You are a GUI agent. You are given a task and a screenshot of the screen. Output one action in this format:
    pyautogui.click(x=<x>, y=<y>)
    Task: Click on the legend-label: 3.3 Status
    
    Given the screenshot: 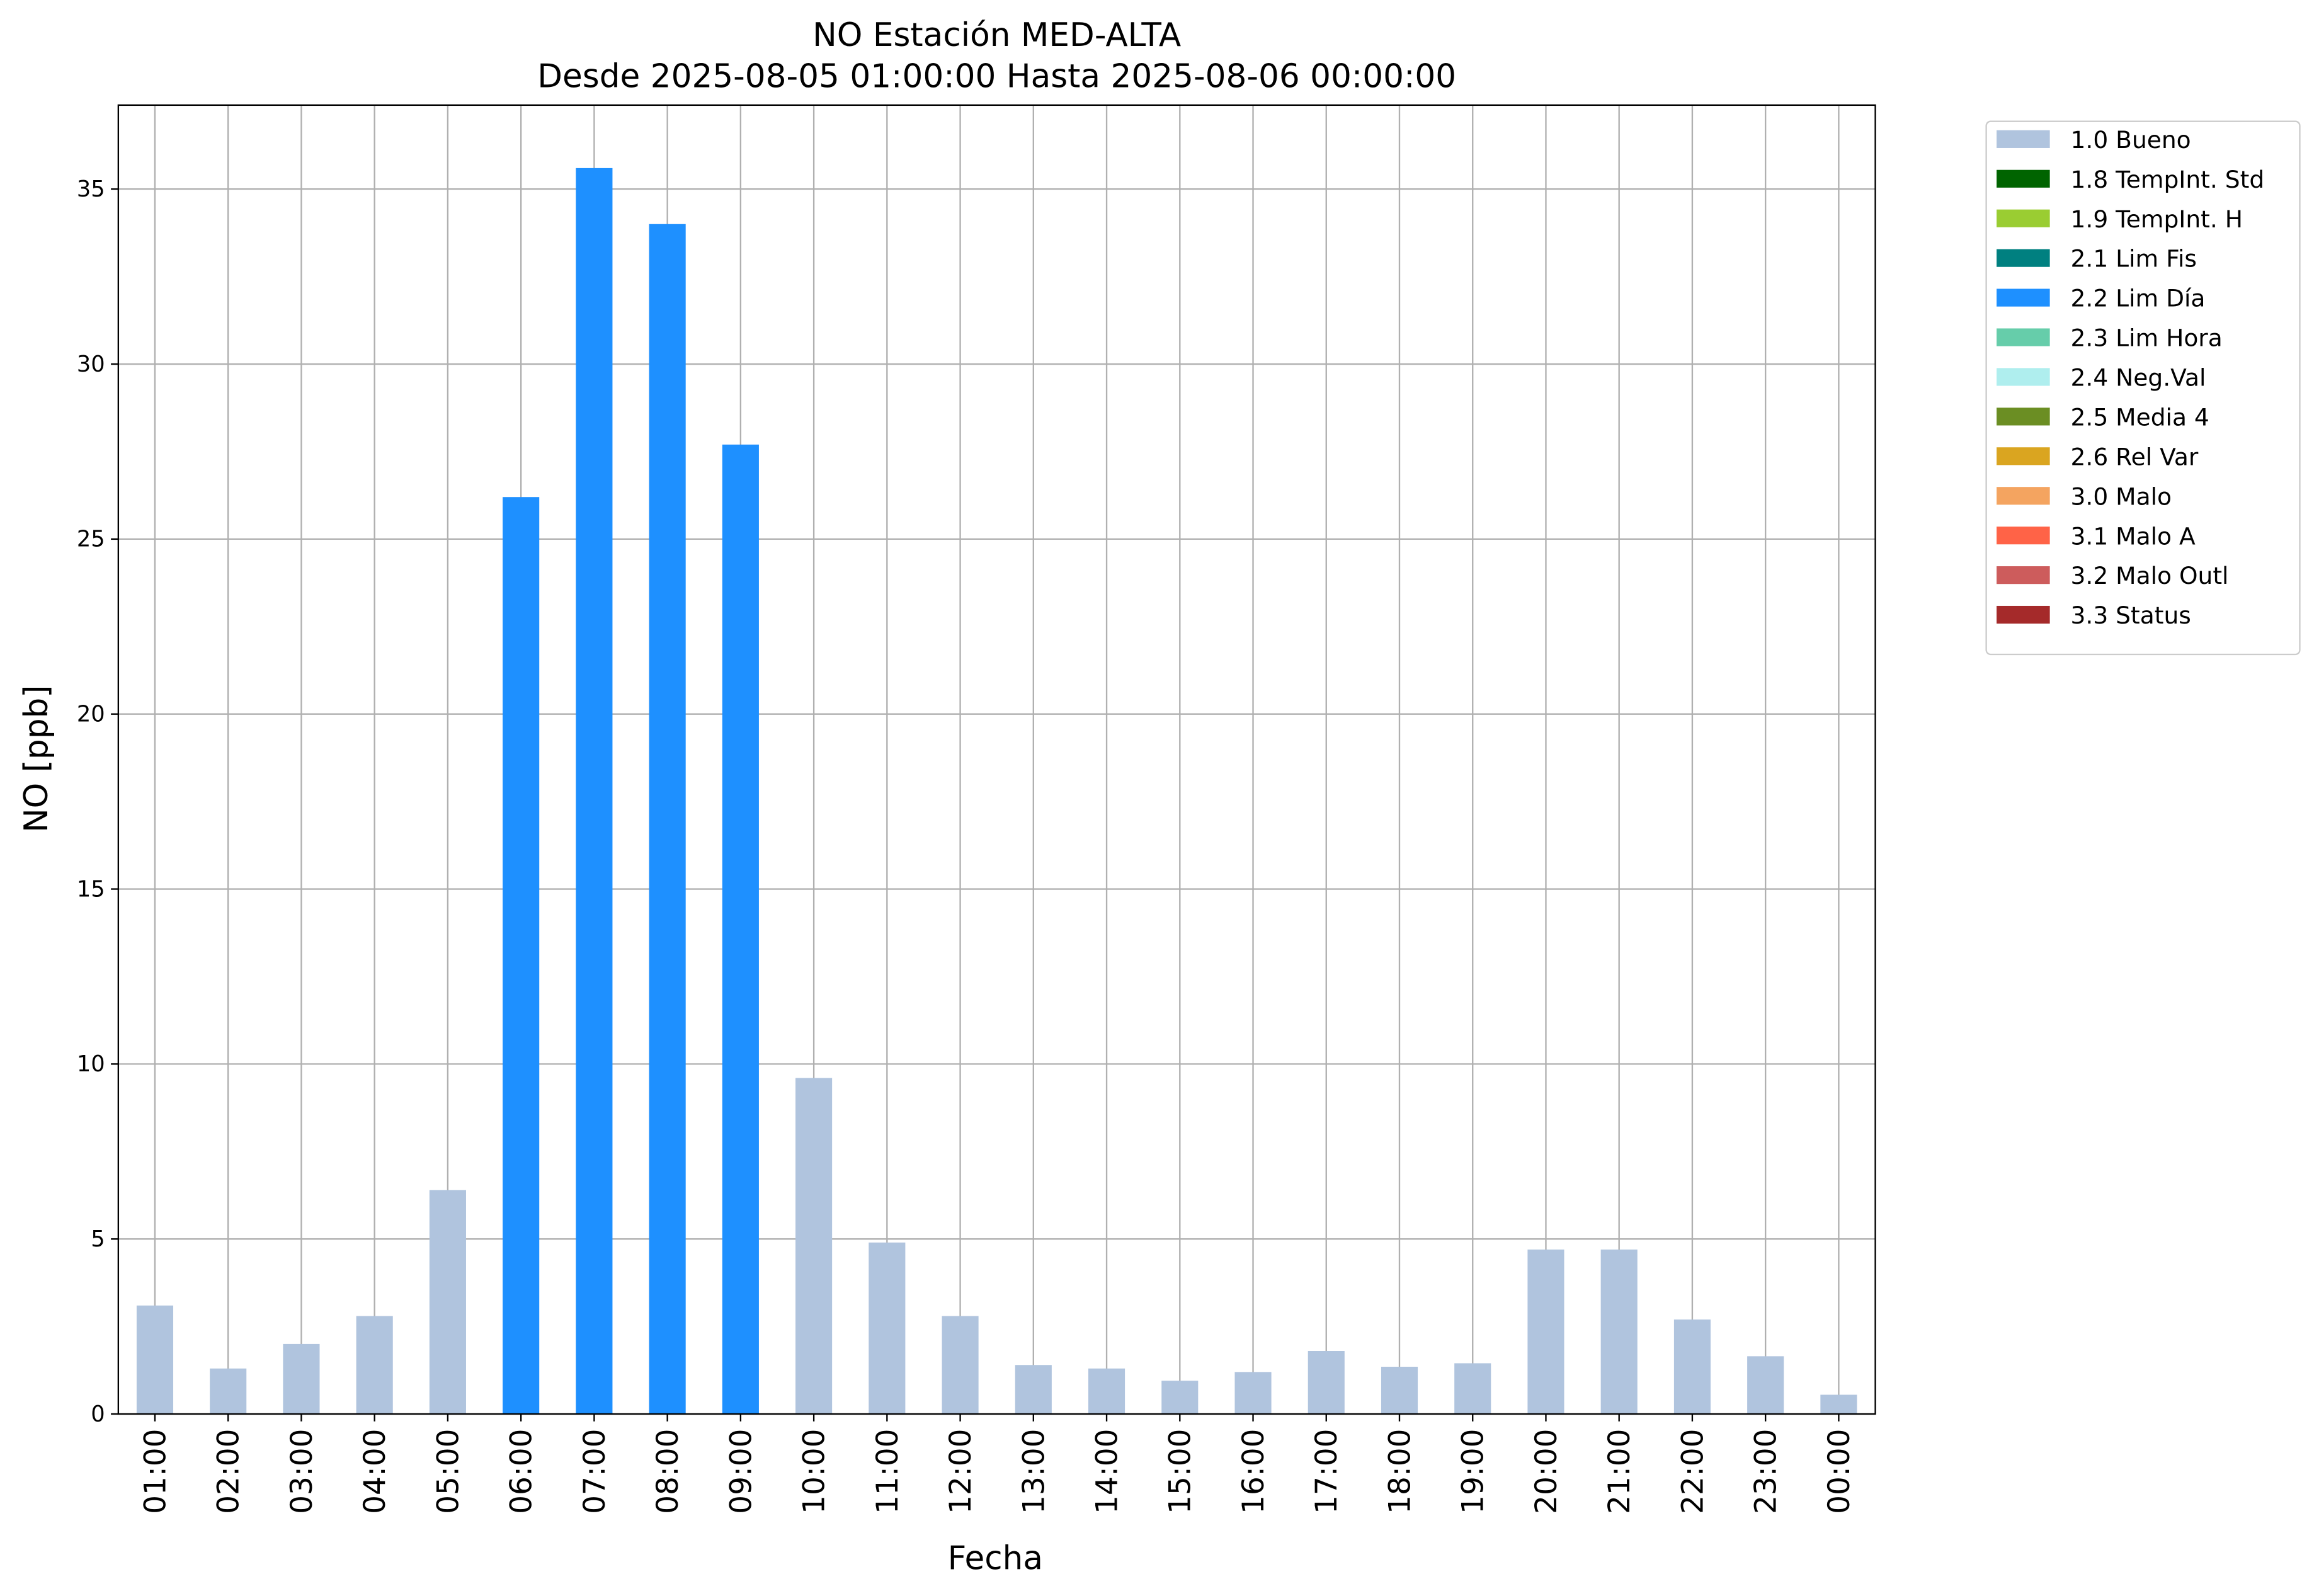 What is the action you would take?
    pyautogui.click(x=2131, y=615)
    